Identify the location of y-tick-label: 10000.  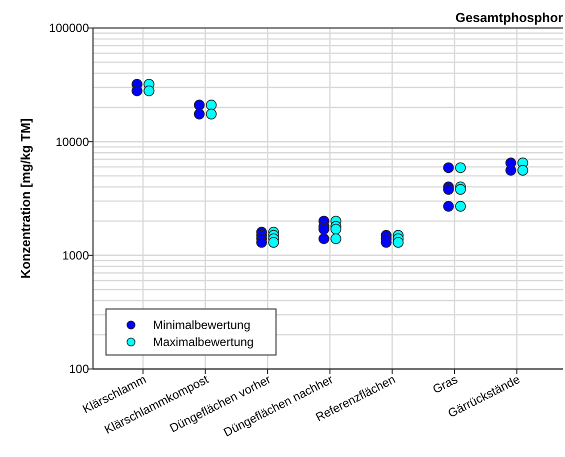
(73, 141).